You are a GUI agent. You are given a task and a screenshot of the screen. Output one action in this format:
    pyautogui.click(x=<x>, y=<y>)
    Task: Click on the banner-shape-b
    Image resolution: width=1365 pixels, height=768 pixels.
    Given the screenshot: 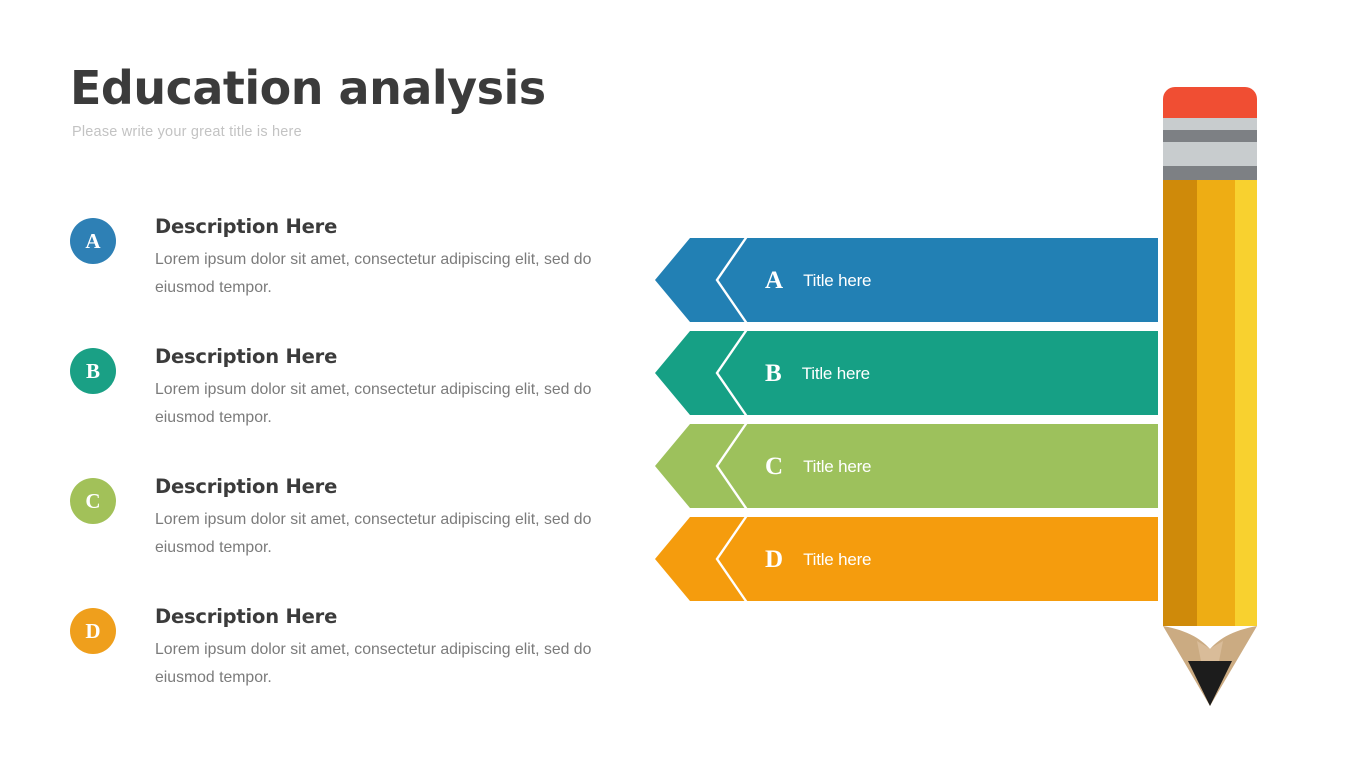 What is the action you would take?
    pyautogui.click(x=906, y=373)
    